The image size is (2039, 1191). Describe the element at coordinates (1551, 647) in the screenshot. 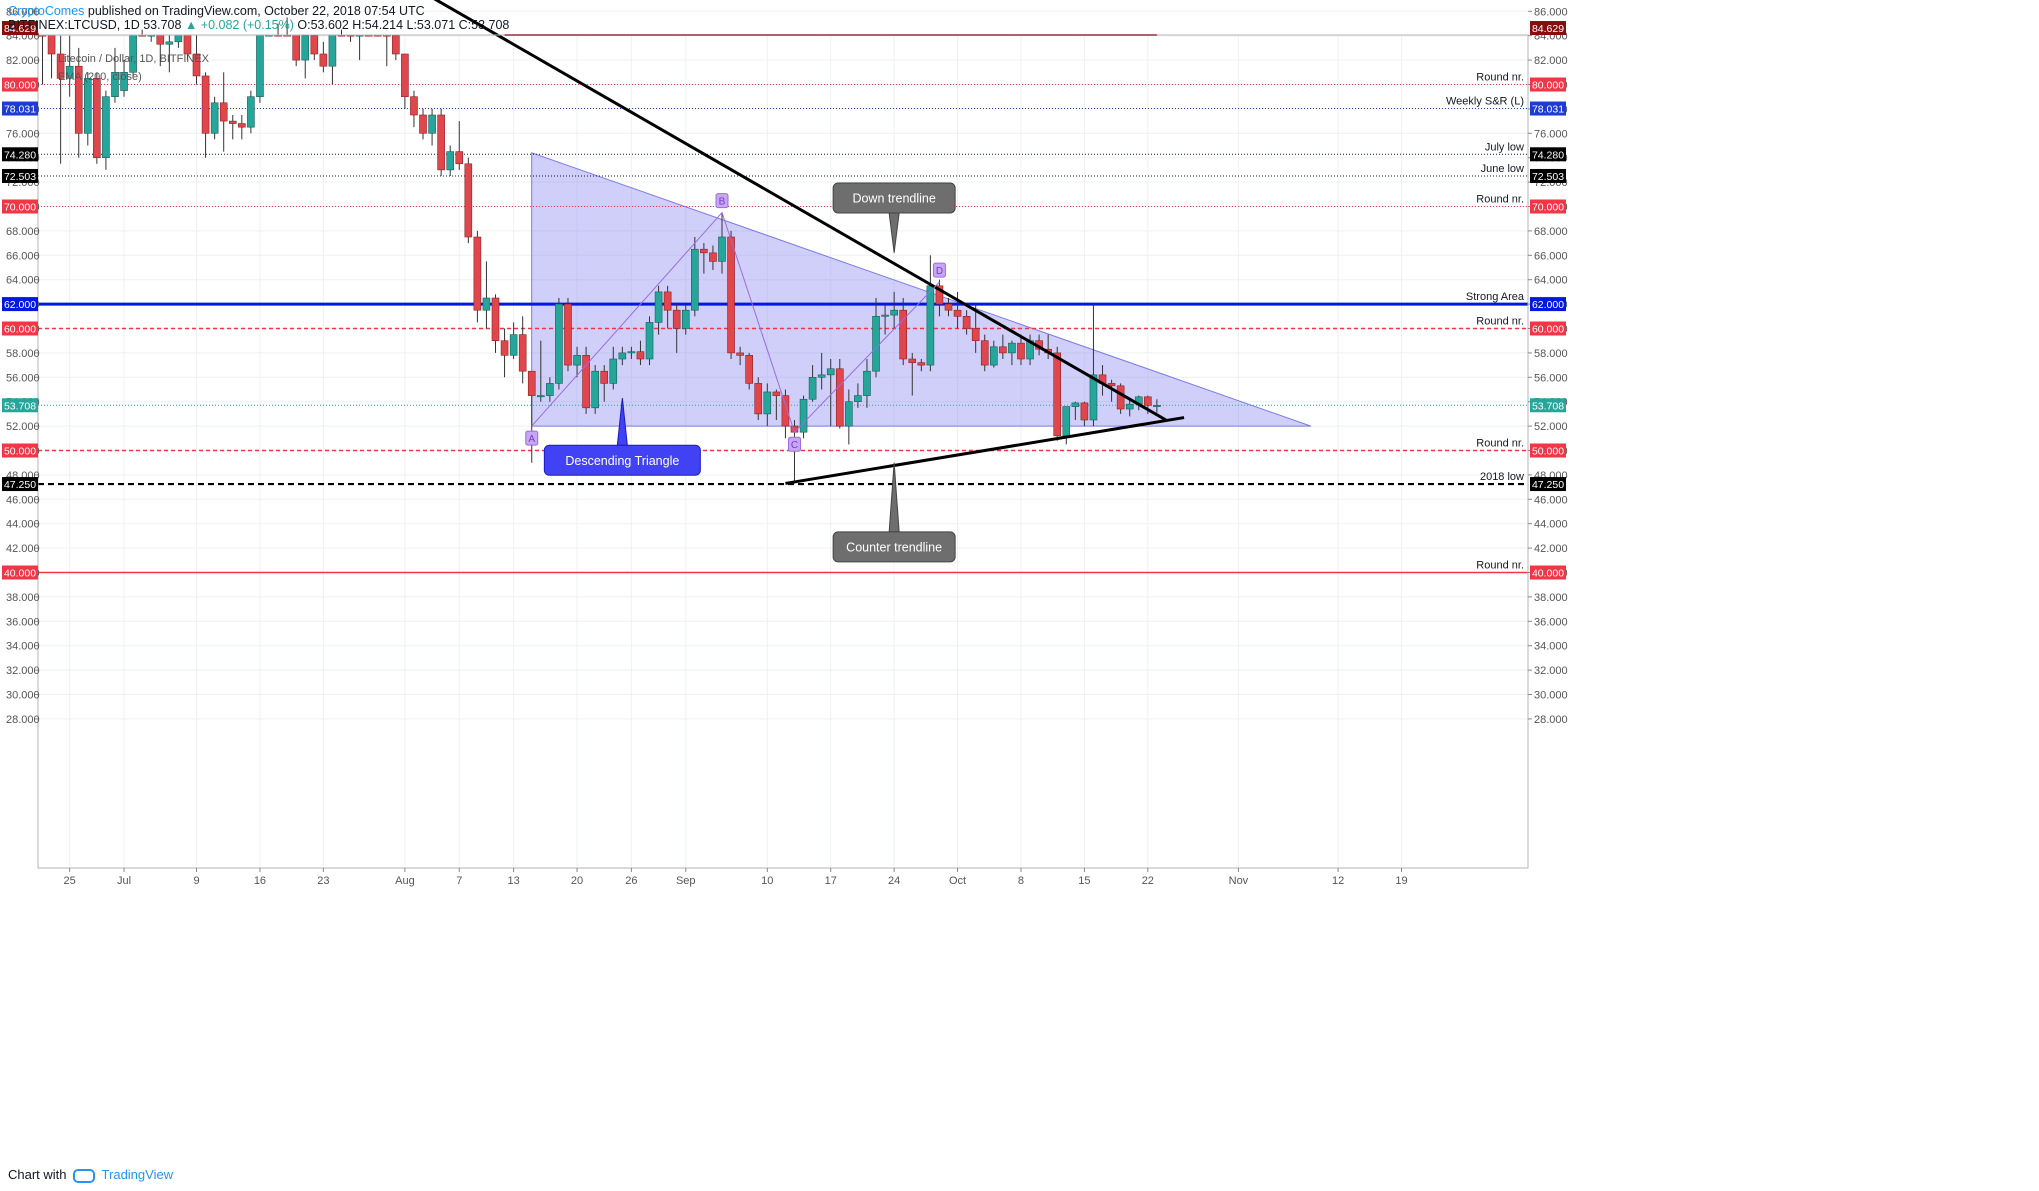

I see `y-tick-label-right: 34.000` at that location.